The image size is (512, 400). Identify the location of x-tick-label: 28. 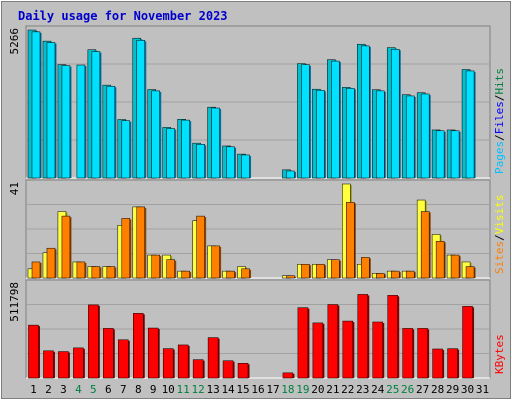
(437, 389).